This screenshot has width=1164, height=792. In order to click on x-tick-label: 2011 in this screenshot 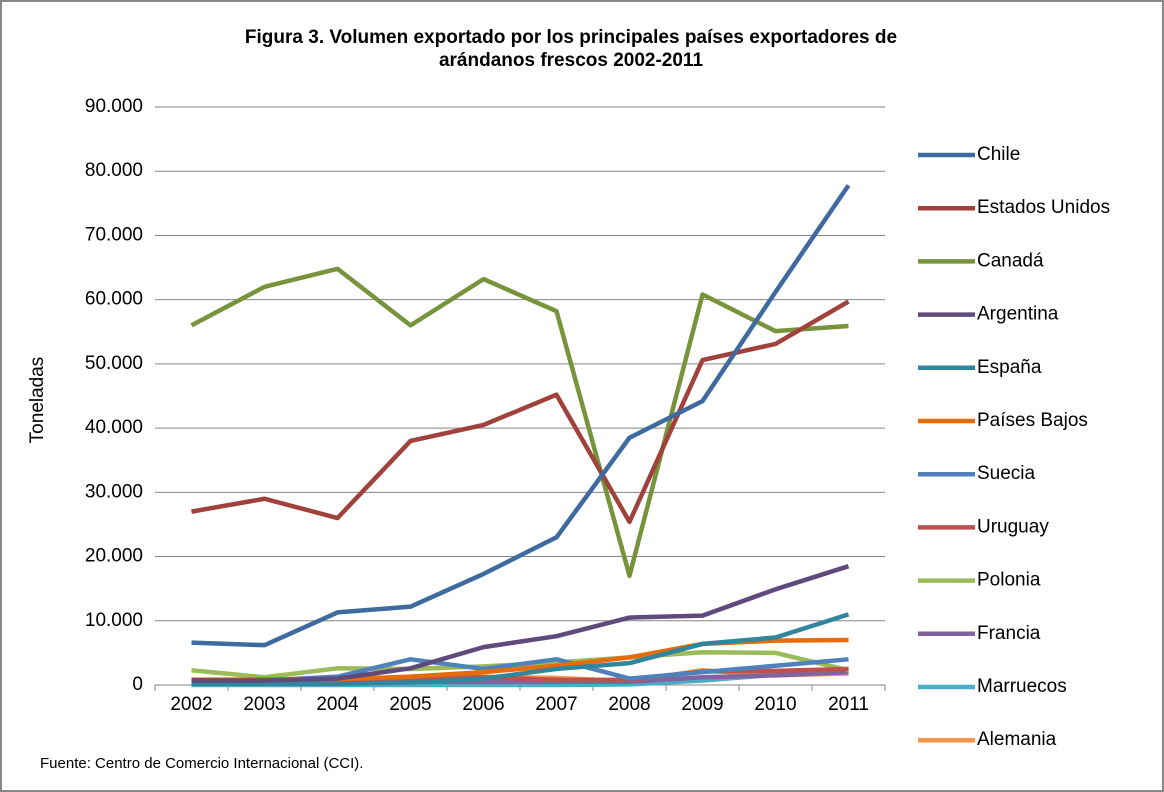, I will do `click(848, 704)`.